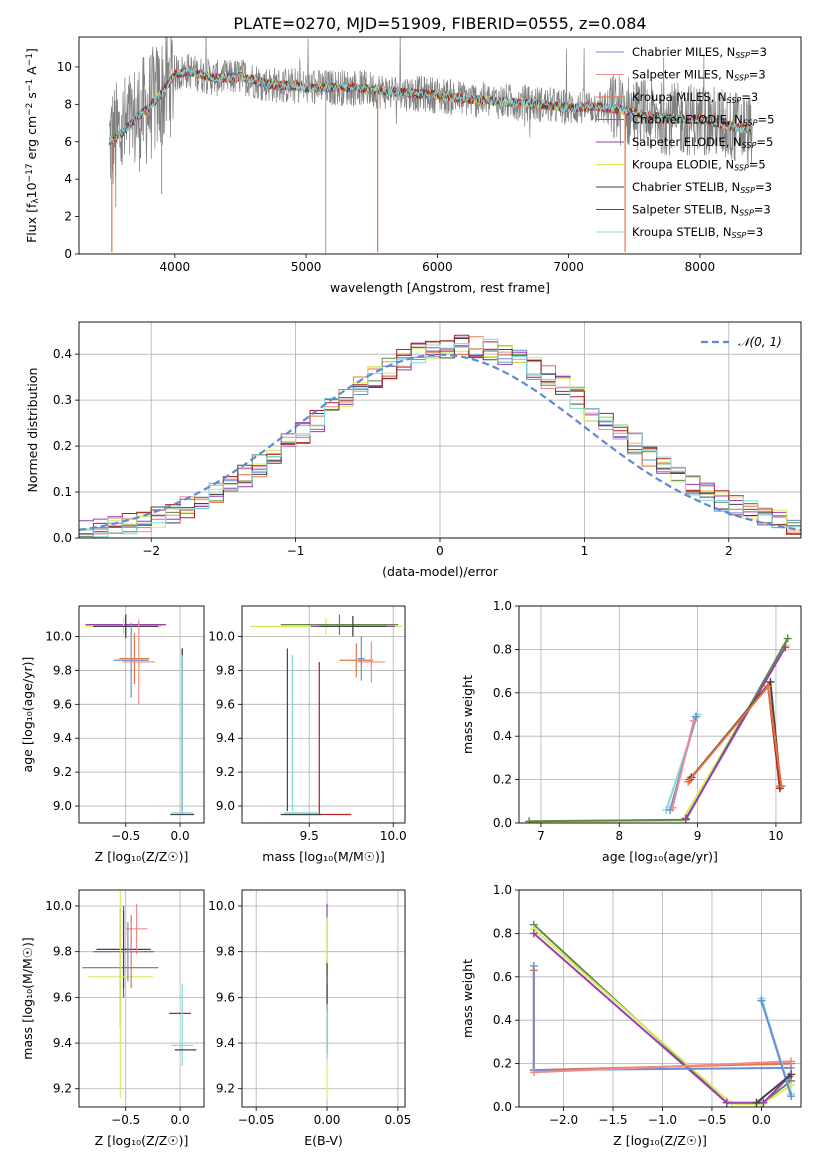 The height and width of the screenshot is (1170, 819). Describe the element at coordinates (151, 551) in the screenshot. I see `x-tick-label: −2` at that location.